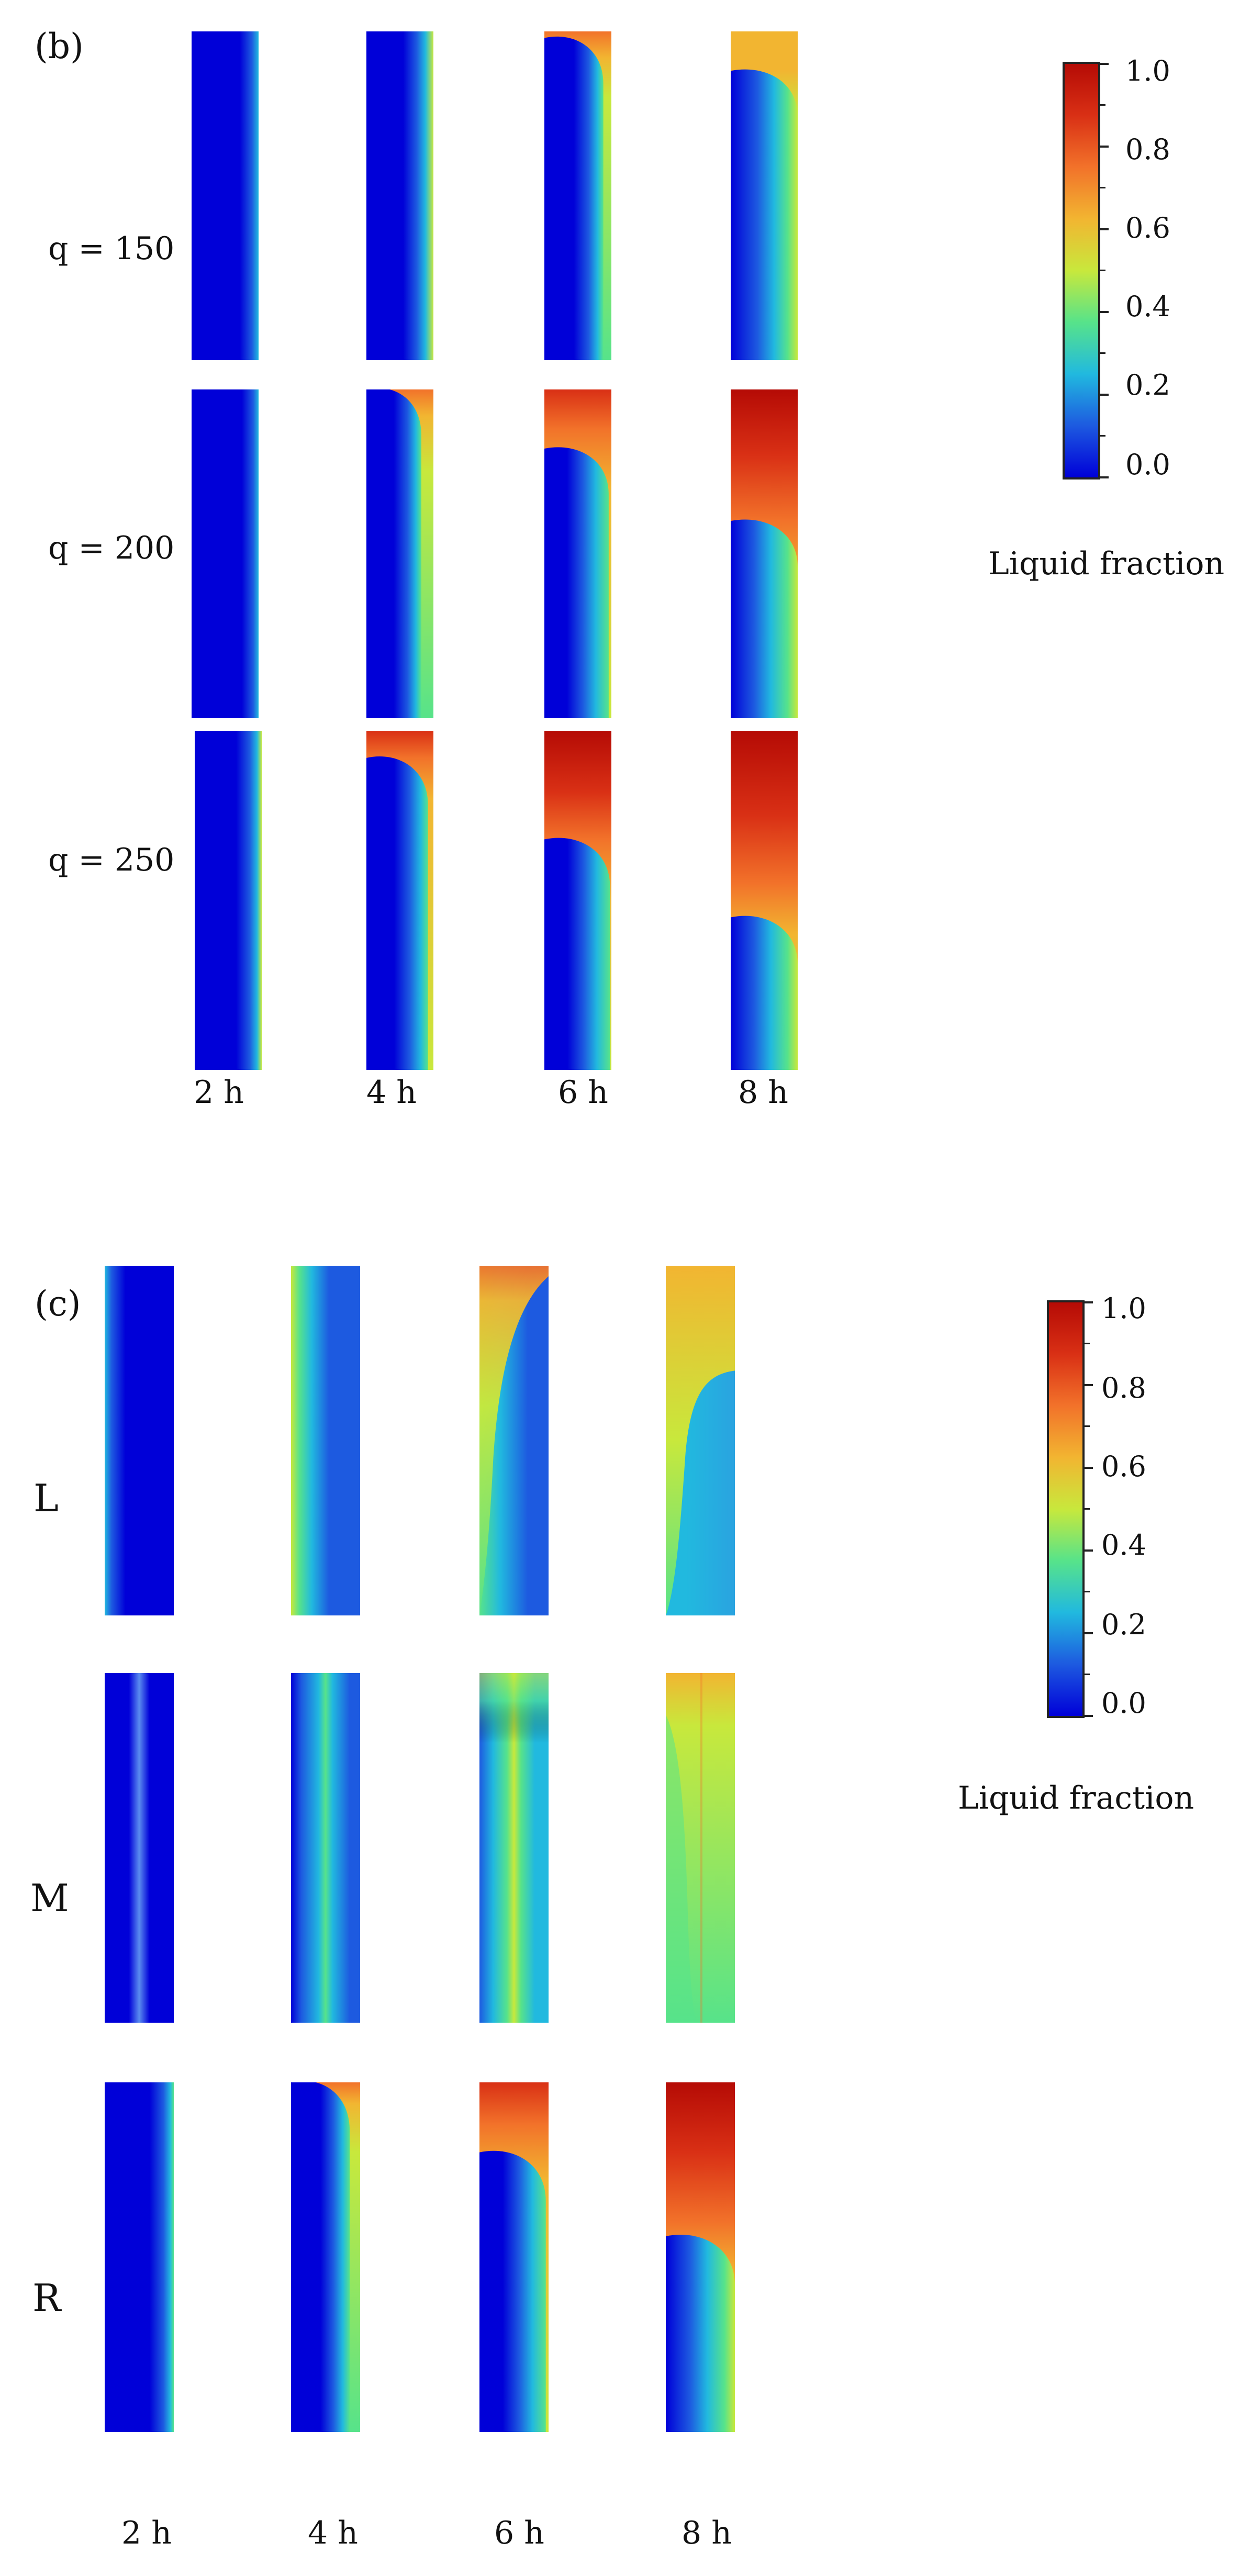 The image size is (1251, 2576). What do you see at coordinates (112, 248) in the screenshot?
I see `row-label-q150: q = 150` at bounding box center [112, 248].